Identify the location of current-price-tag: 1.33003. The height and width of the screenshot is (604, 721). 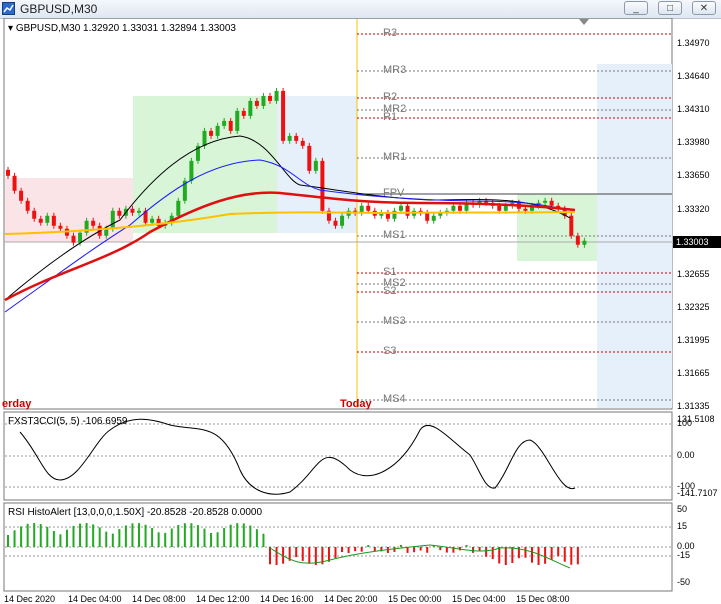
(697, 242).